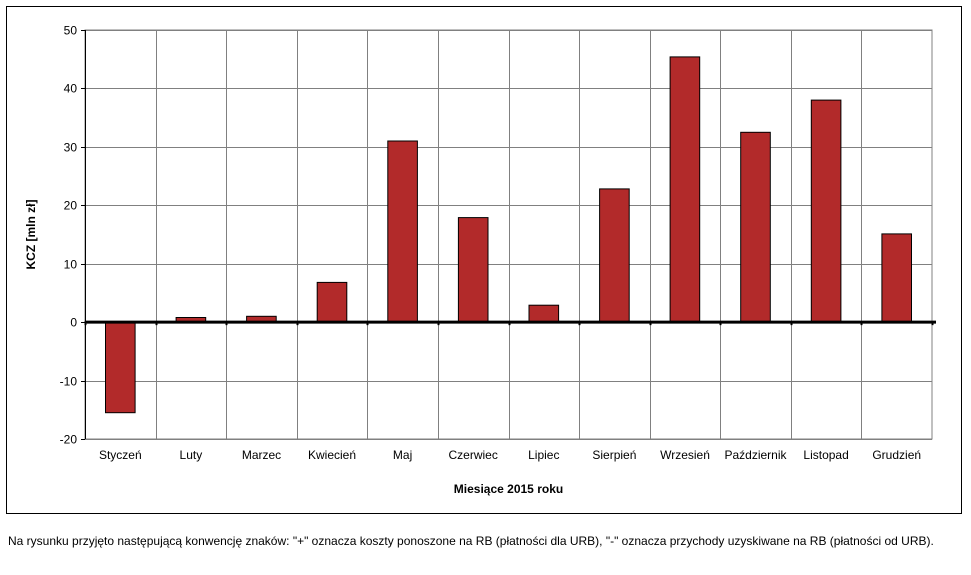  Describe the element at coordinates (120, 455) in the screenshot. I see `x-tick-label: Styczeń` at that location.